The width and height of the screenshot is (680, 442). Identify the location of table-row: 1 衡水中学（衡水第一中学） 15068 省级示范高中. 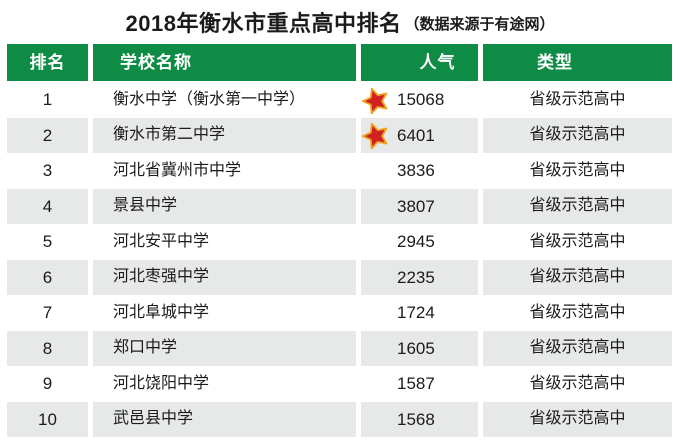
(339, 100).